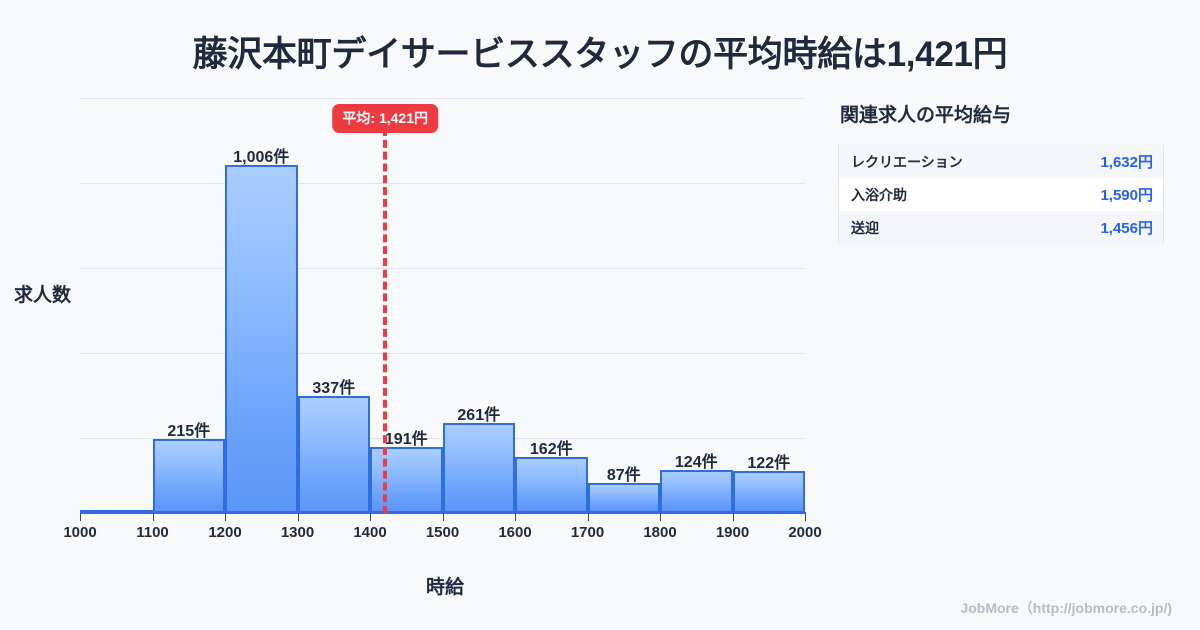 This screenshot has width=1200, height=630. What do you see at coordinates (442, 532) in the screenshot?
I see `x-axis-tick-label: 1500` at bounding box center [442, 532].